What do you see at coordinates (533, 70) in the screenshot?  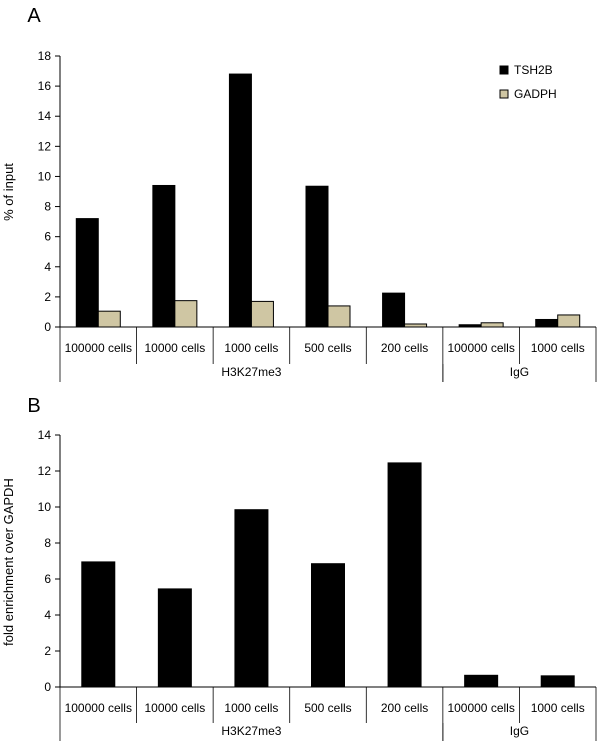 I see `legend-label: TSH2B` at bounding box center [533, 70].